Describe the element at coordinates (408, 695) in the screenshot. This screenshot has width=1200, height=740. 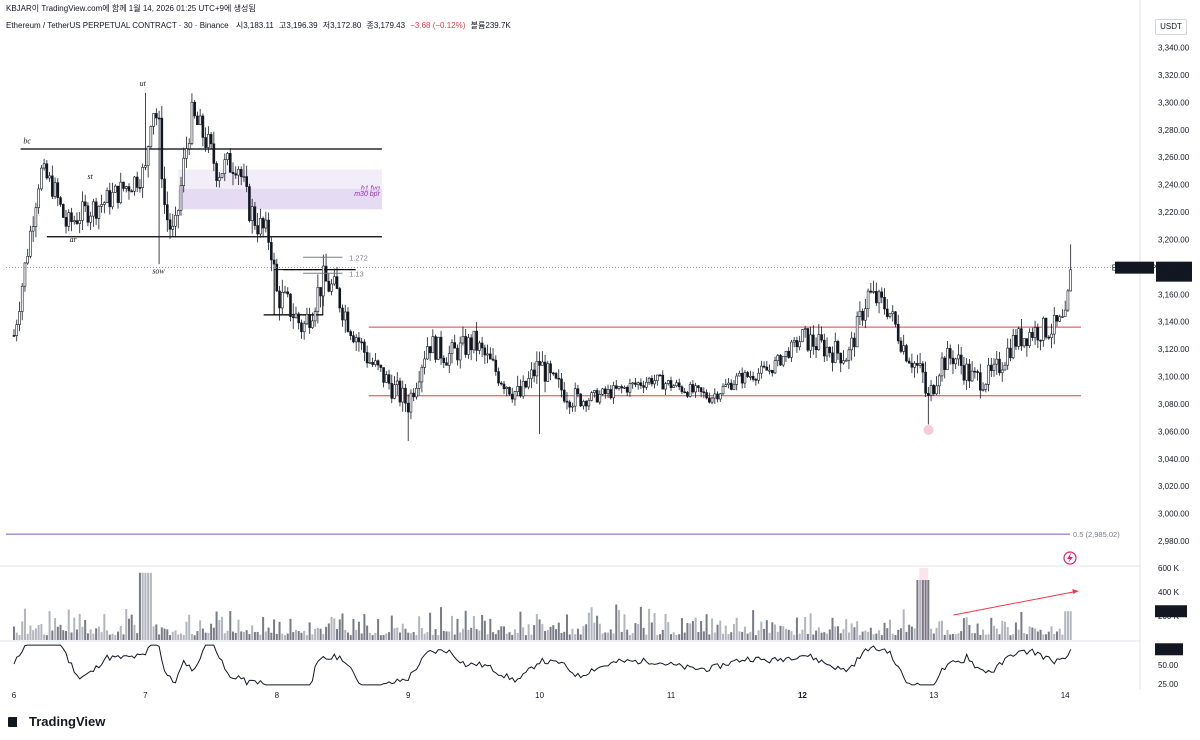
I see `time-tick-label: 9` at that location.